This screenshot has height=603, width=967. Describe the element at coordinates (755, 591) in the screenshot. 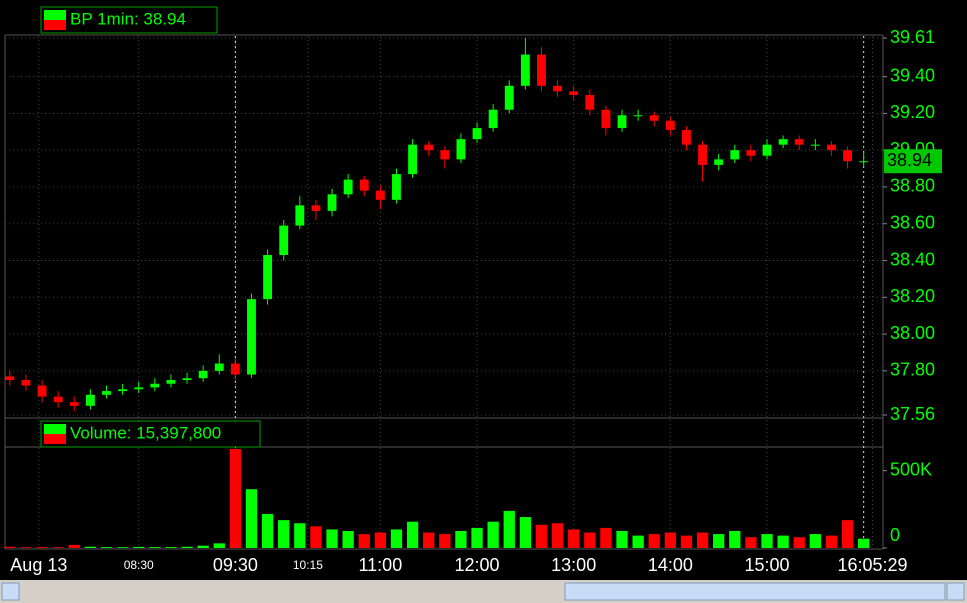

I see `scroll-thumb` at that location.